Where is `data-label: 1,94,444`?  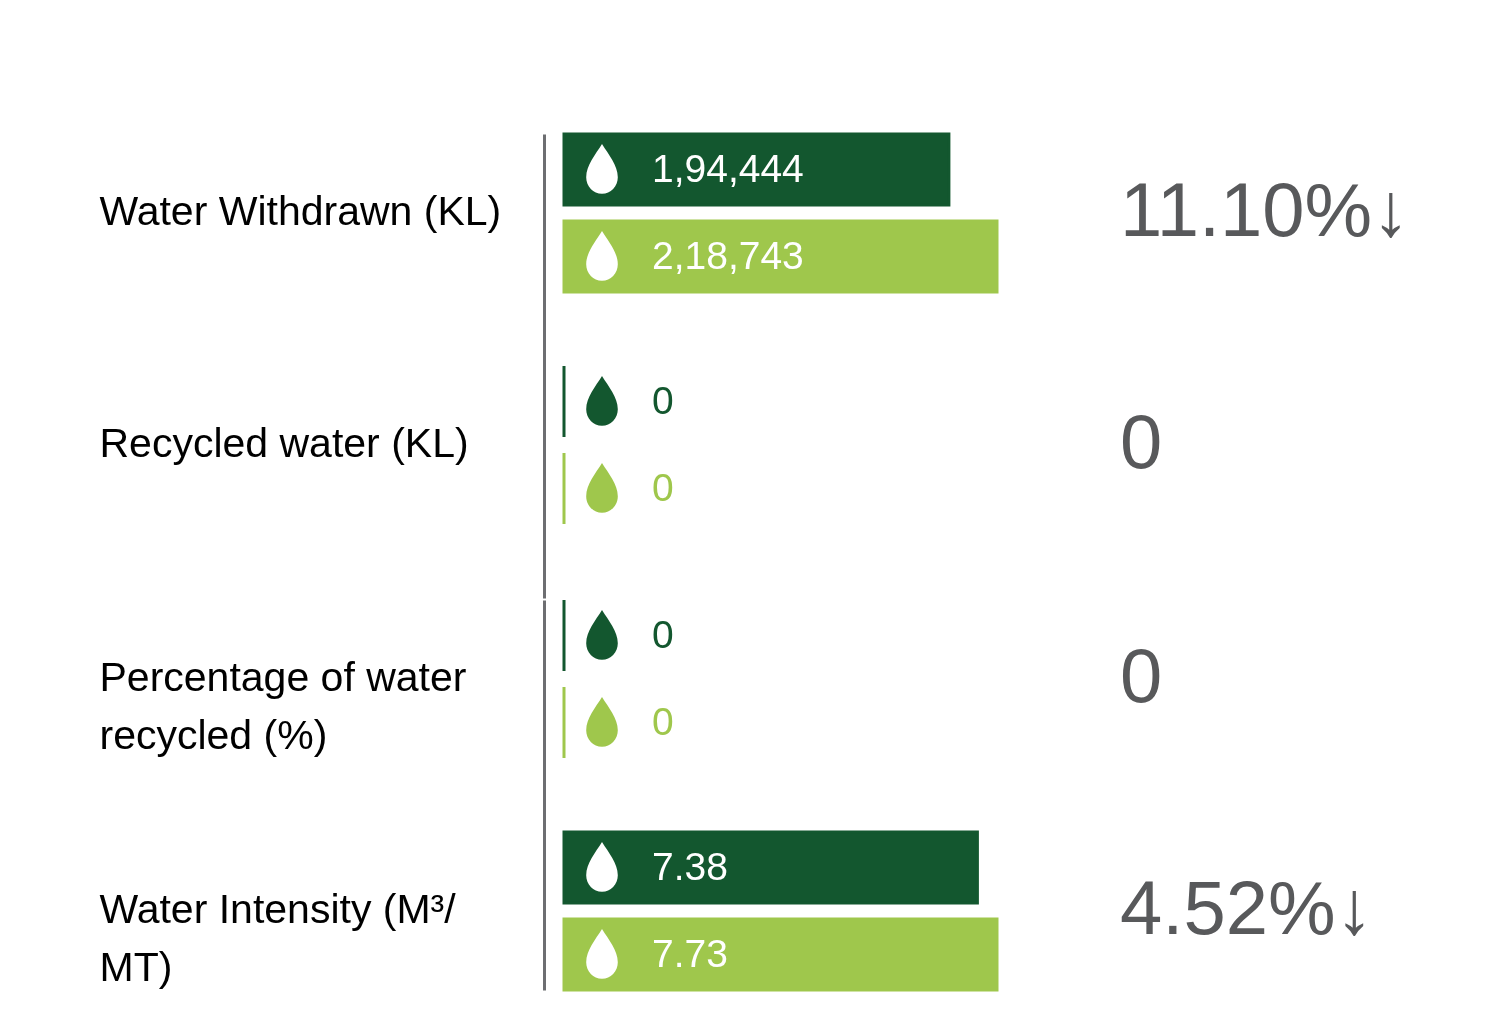 data-label: 1,94,444 is located at coordinates (728, 168).